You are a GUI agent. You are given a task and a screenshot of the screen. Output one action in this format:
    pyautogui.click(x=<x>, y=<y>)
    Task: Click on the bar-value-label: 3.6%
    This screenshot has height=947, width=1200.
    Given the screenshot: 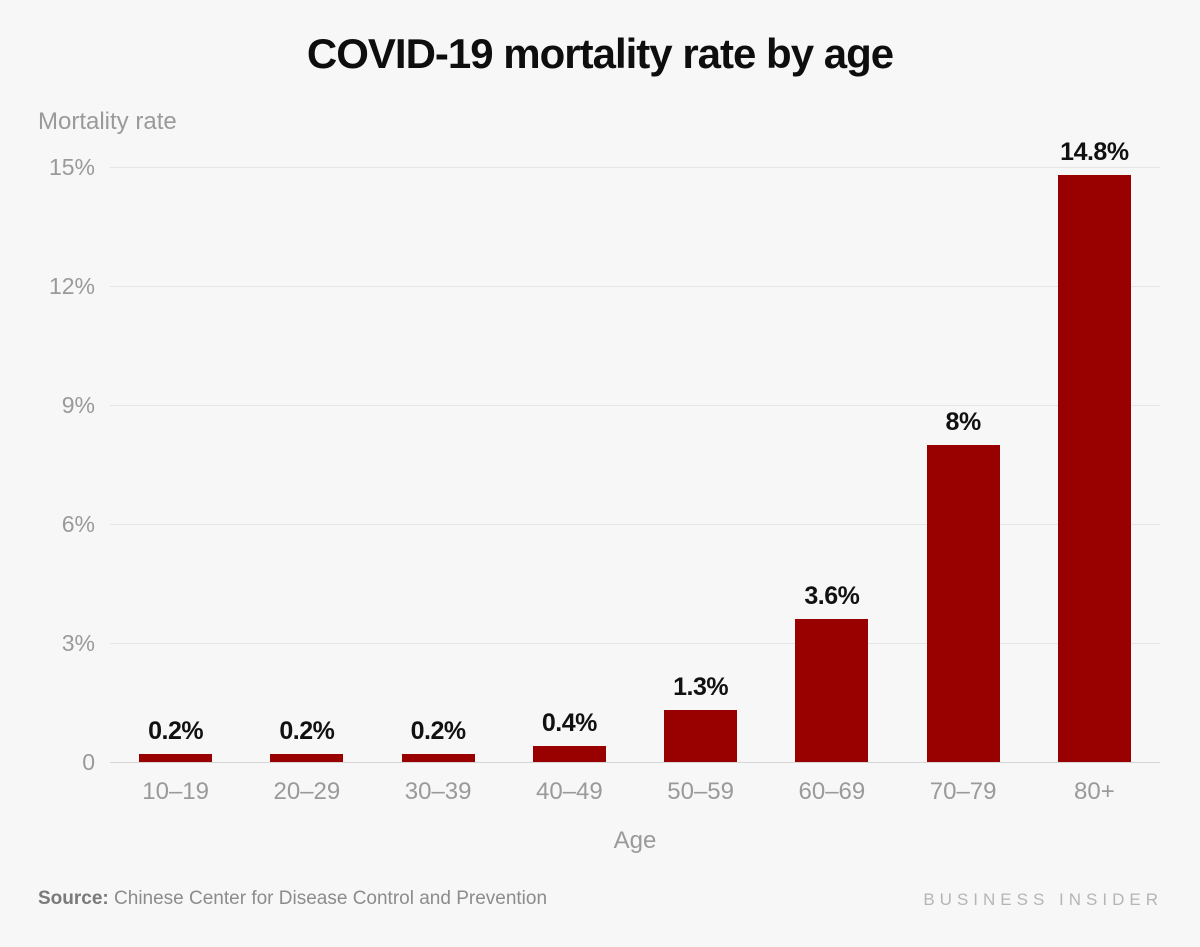 What is the action you would take?
    pyautogui.click(x=832, y=596)
    